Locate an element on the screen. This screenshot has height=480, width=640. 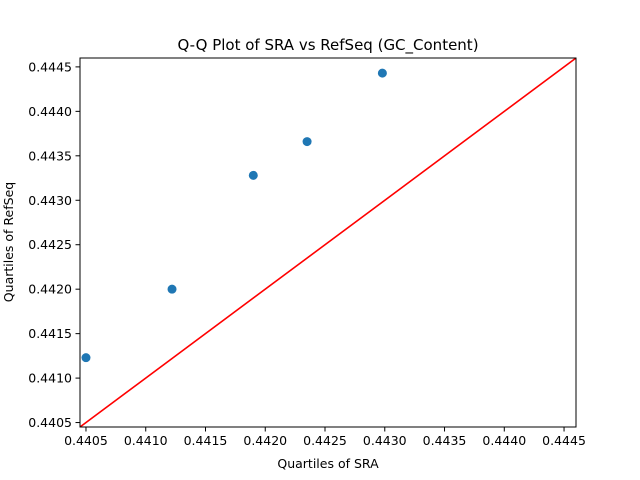
x-tick-label-1: 0.4405 is located at coordinates (86, 440).